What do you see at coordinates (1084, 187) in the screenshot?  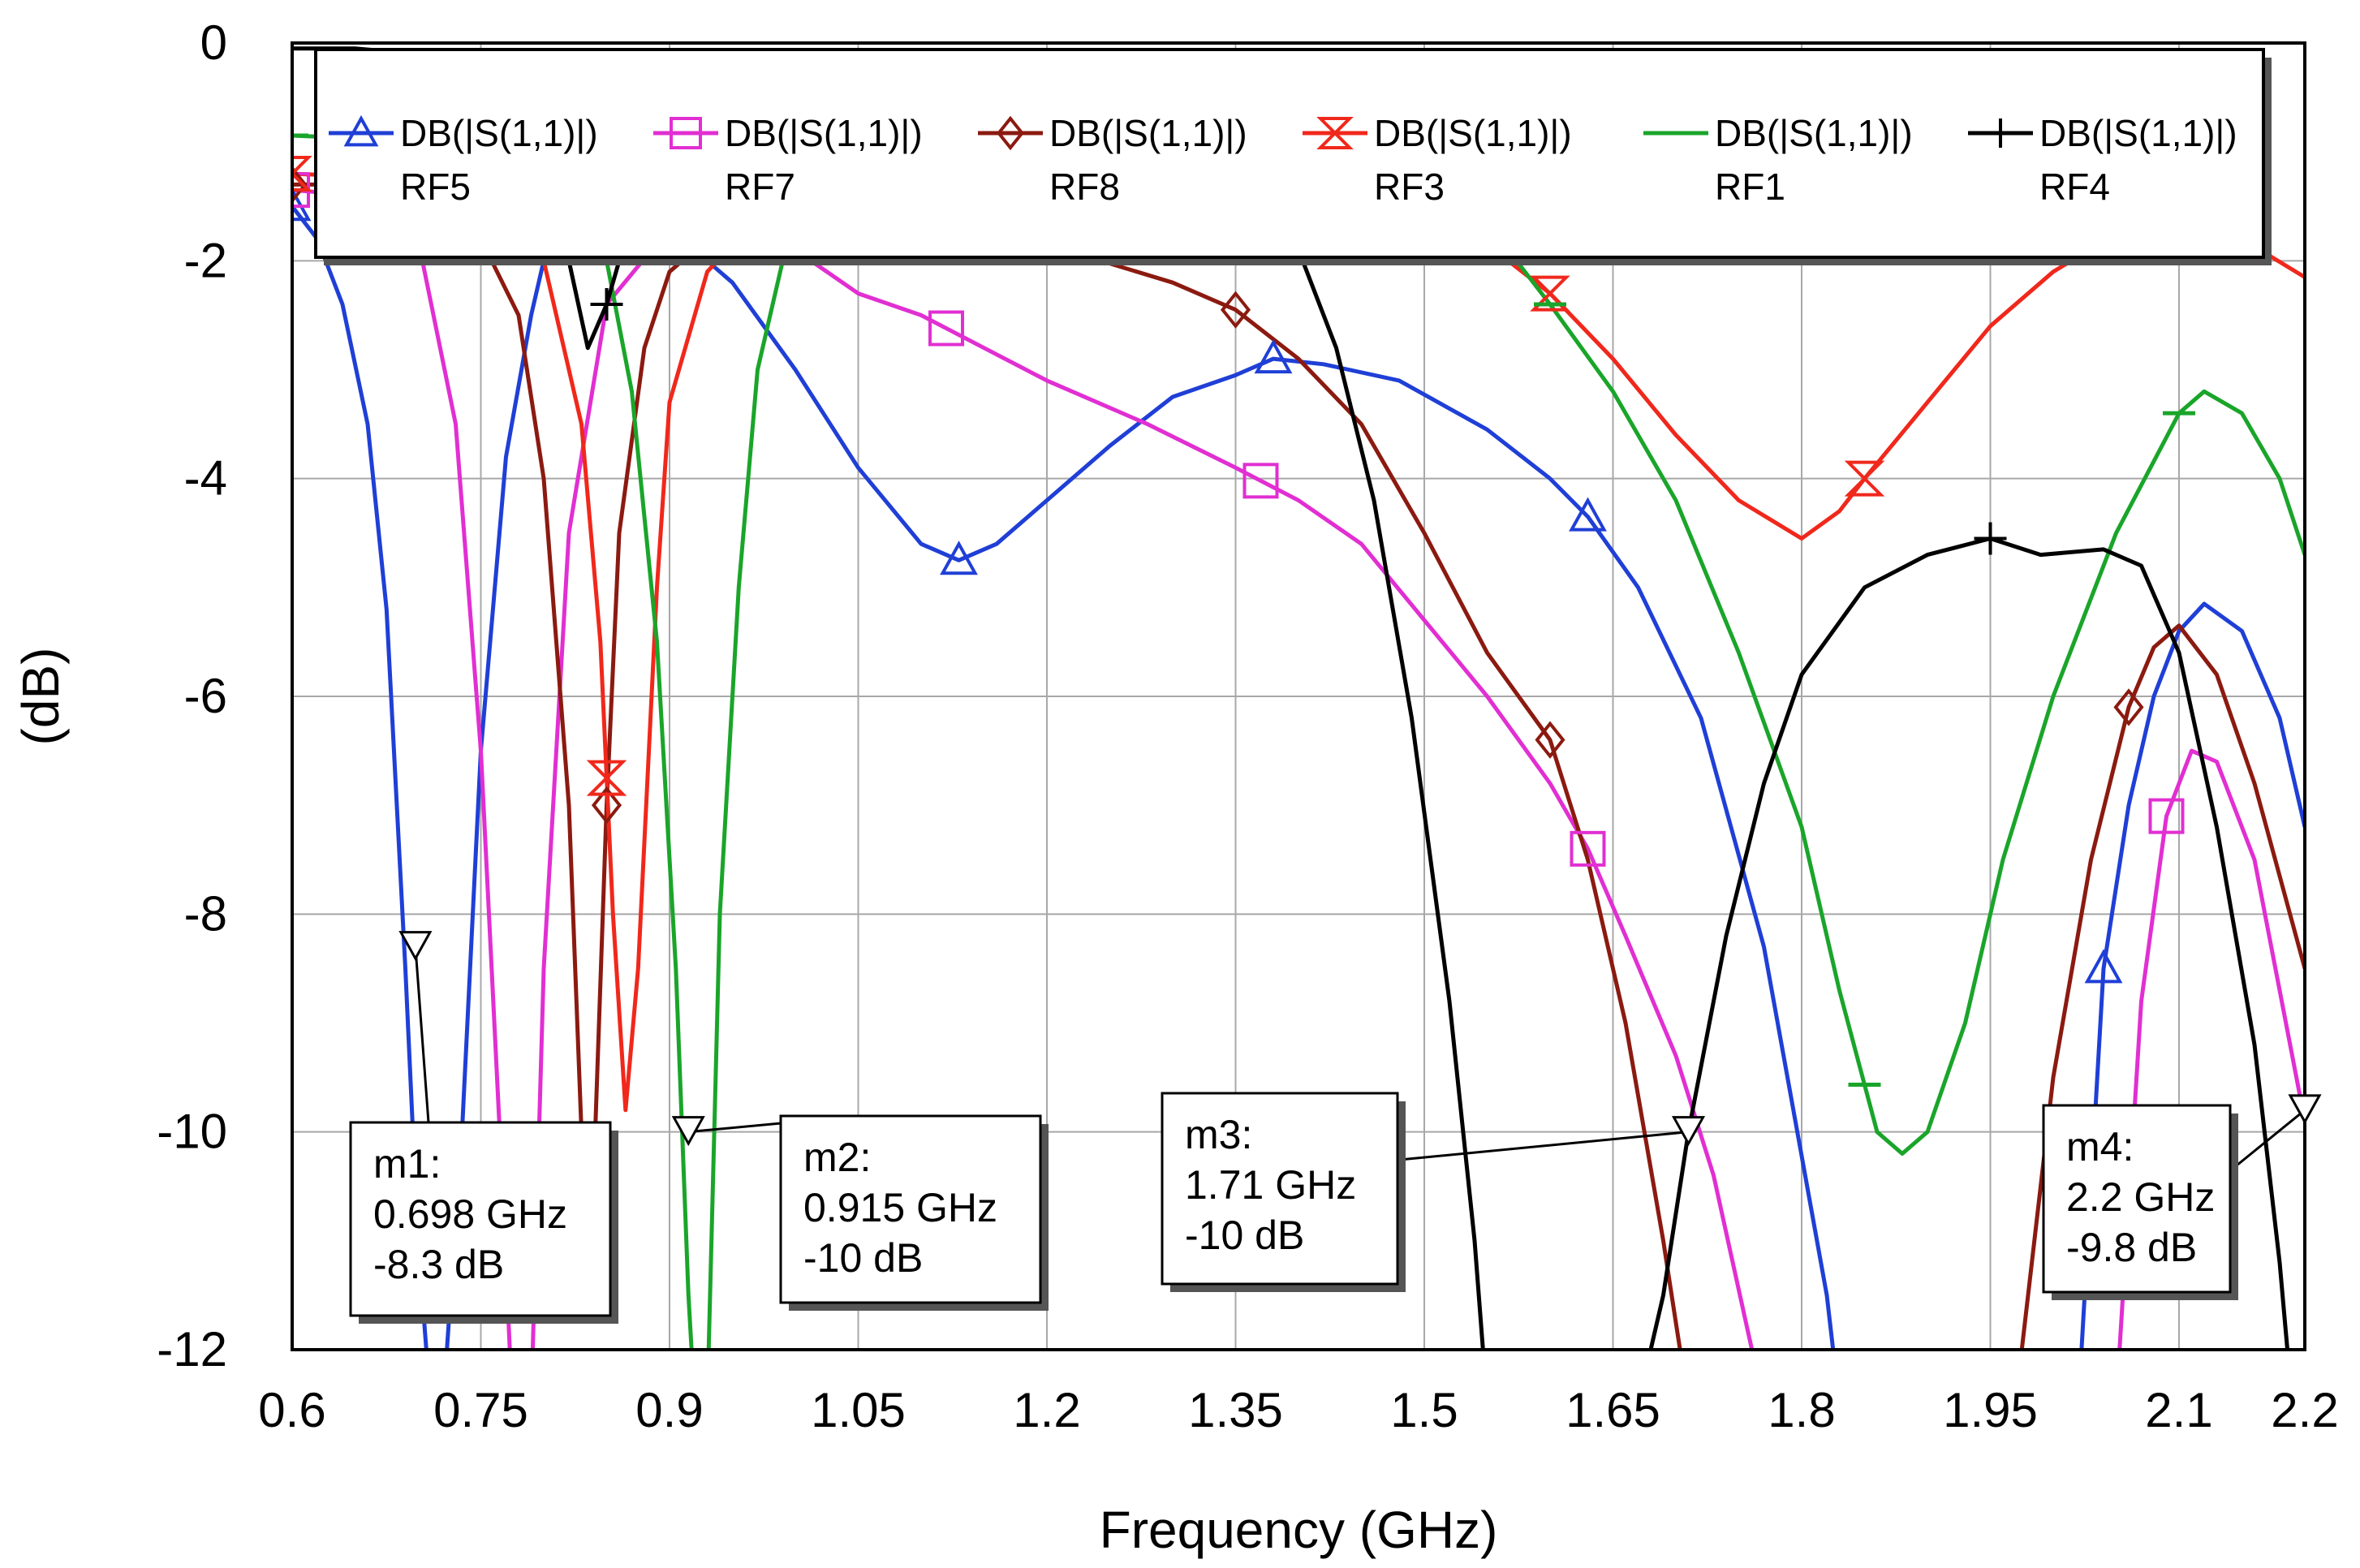 I see `legend-series-name: RF8` at bounding box center [1084, 187].